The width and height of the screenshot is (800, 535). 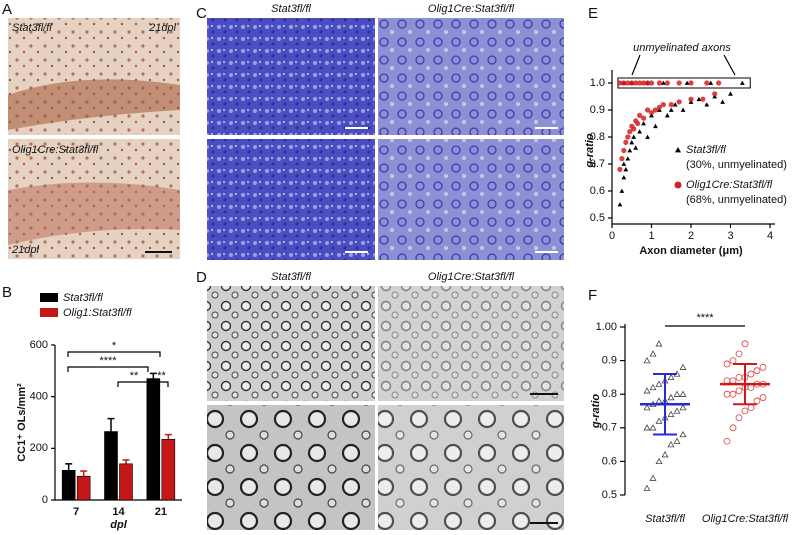 What do you see at coordinates (682, 48) in the screenshot?
I see `annotation: unmyelinated axons` at bounding box center [682, 48].